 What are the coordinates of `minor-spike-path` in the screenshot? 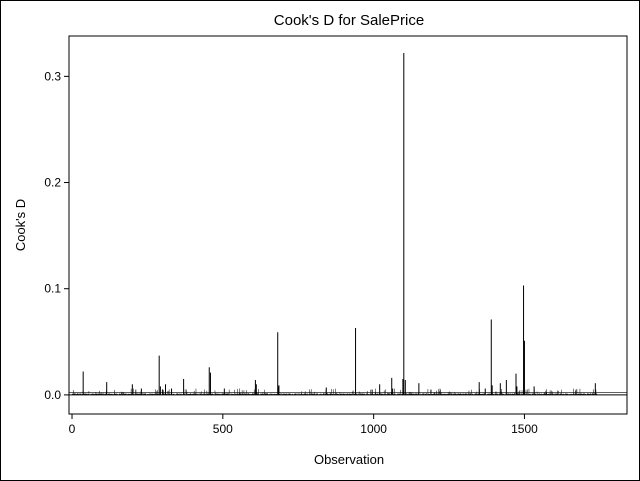 It's located at (335, 391).